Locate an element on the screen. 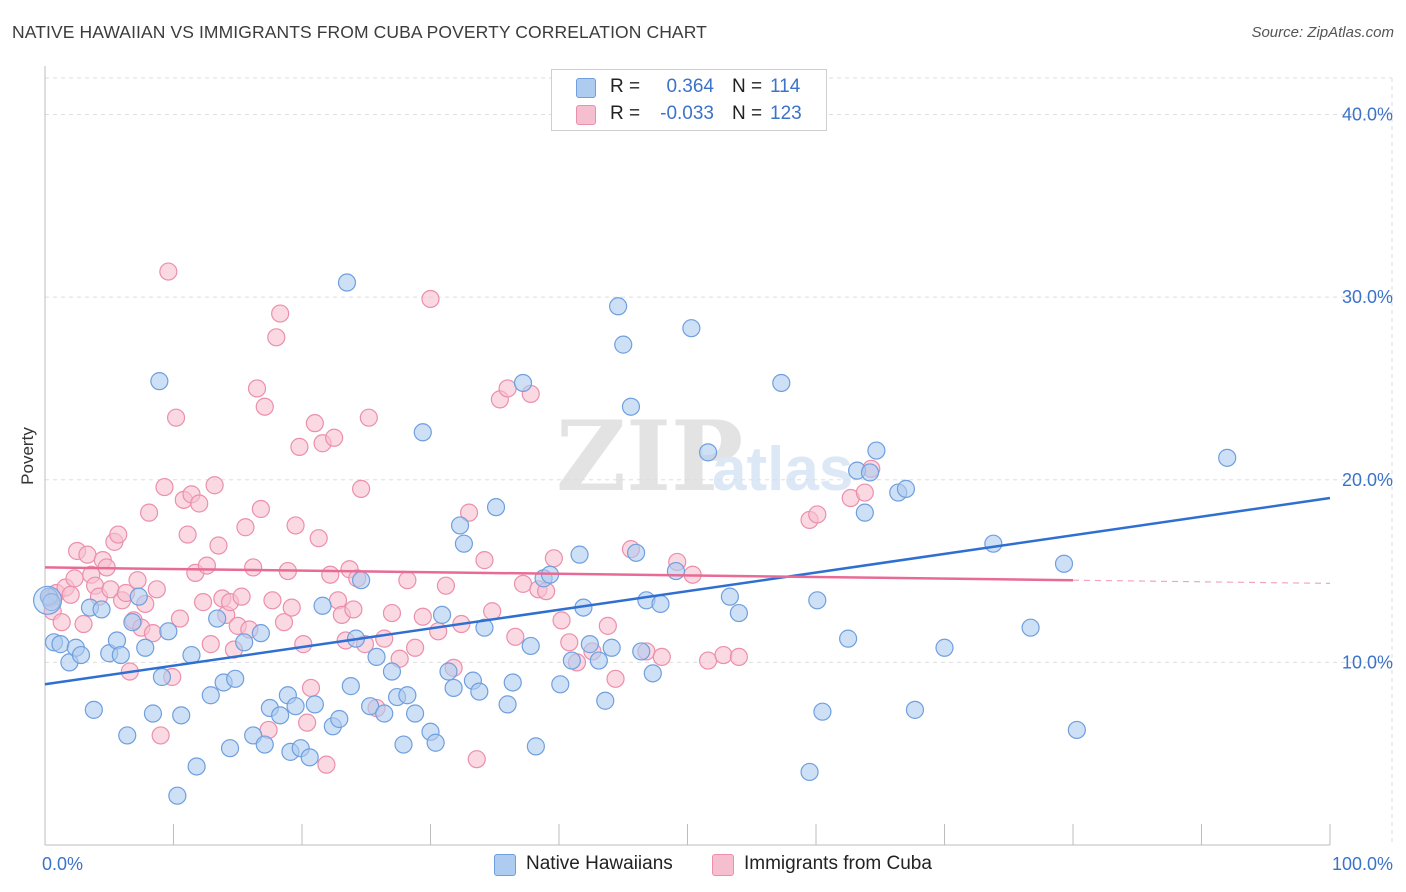  legend-n-label: N = is located at coordinates (747, 113).